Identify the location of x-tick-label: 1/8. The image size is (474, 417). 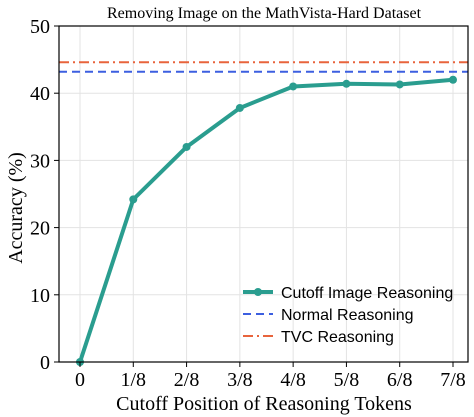
(134, 380).